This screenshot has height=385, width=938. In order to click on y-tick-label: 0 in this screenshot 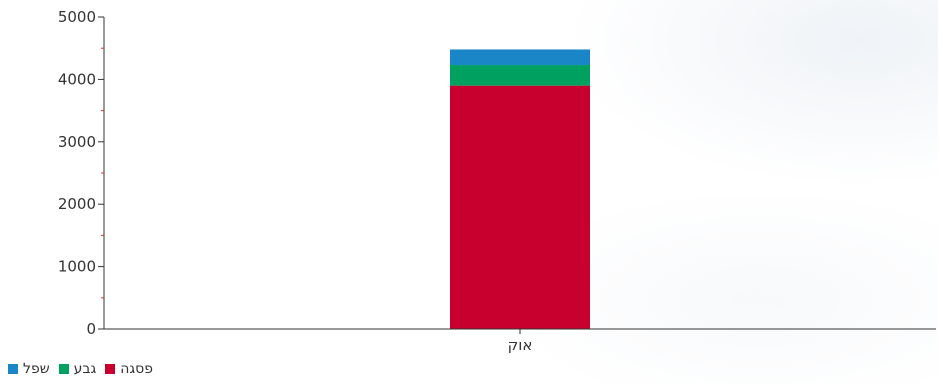, I will do `click(91, 329)`.